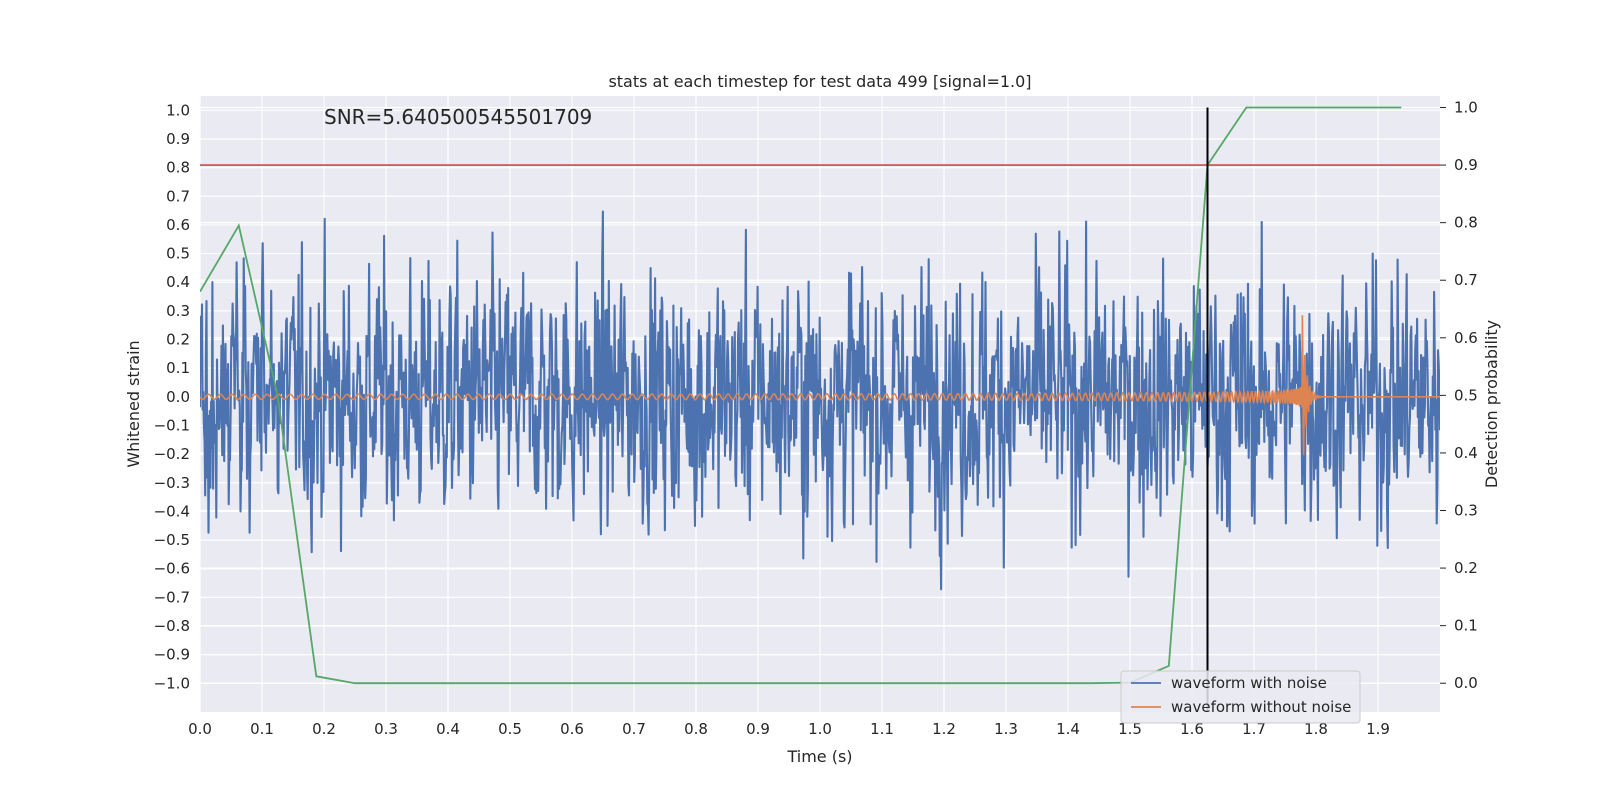 This screenshot has width=1600, height=800. Describe the element at coordinates (178, 311) in the screenshot. I see `y-left-tick-label: 0.3` at that location.